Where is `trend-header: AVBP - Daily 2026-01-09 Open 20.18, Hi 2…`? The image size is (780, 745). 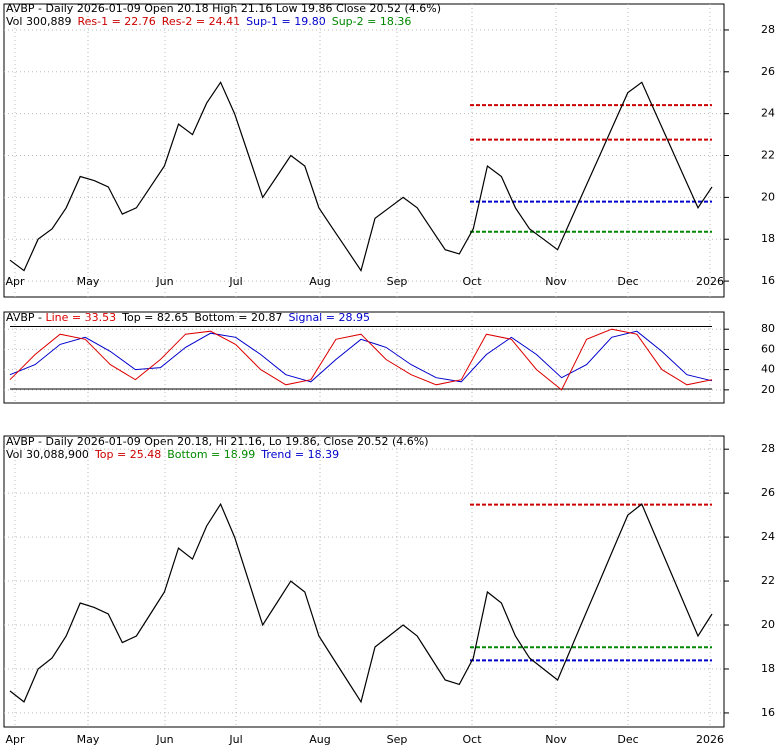 trend-header: AVBP - Daily 2026-01-09 Open 20.18, Hi 2… is located at coordinates (217, 441).